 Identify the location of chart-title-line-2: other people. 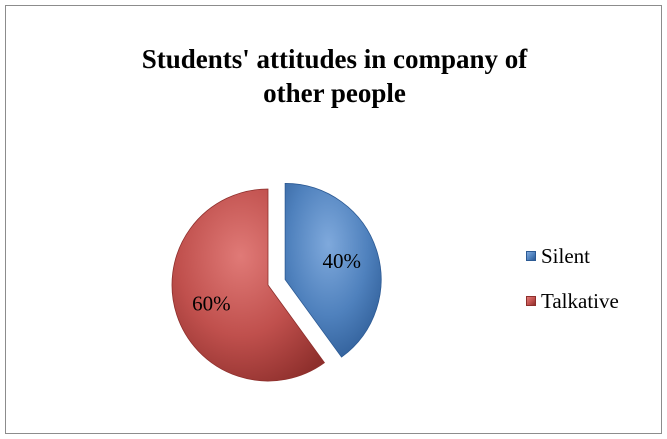
(334, 93).